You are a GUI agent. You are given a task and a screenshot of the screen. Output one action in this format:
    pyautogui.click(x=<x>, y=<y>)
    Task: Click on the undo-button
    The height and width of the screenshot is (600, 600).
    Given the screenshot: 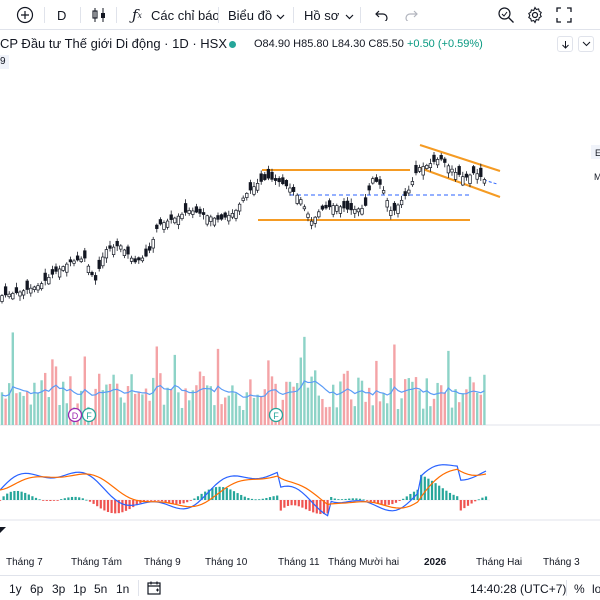 What is the action you would take?
    pyautogui.click(x=382, y=15)
    